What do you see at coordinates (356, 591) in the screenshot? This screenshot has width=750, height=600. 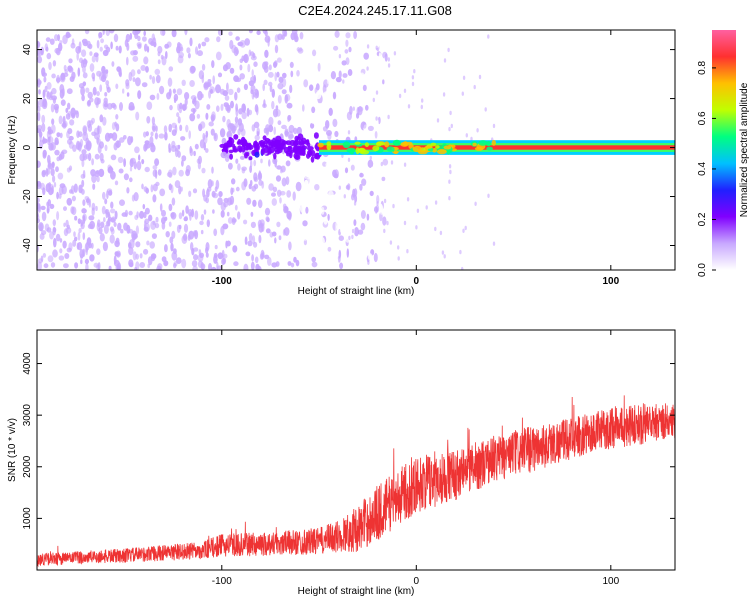 I see `snr-x-label: Height of straight line (km)` at bounding box center [356, 591].